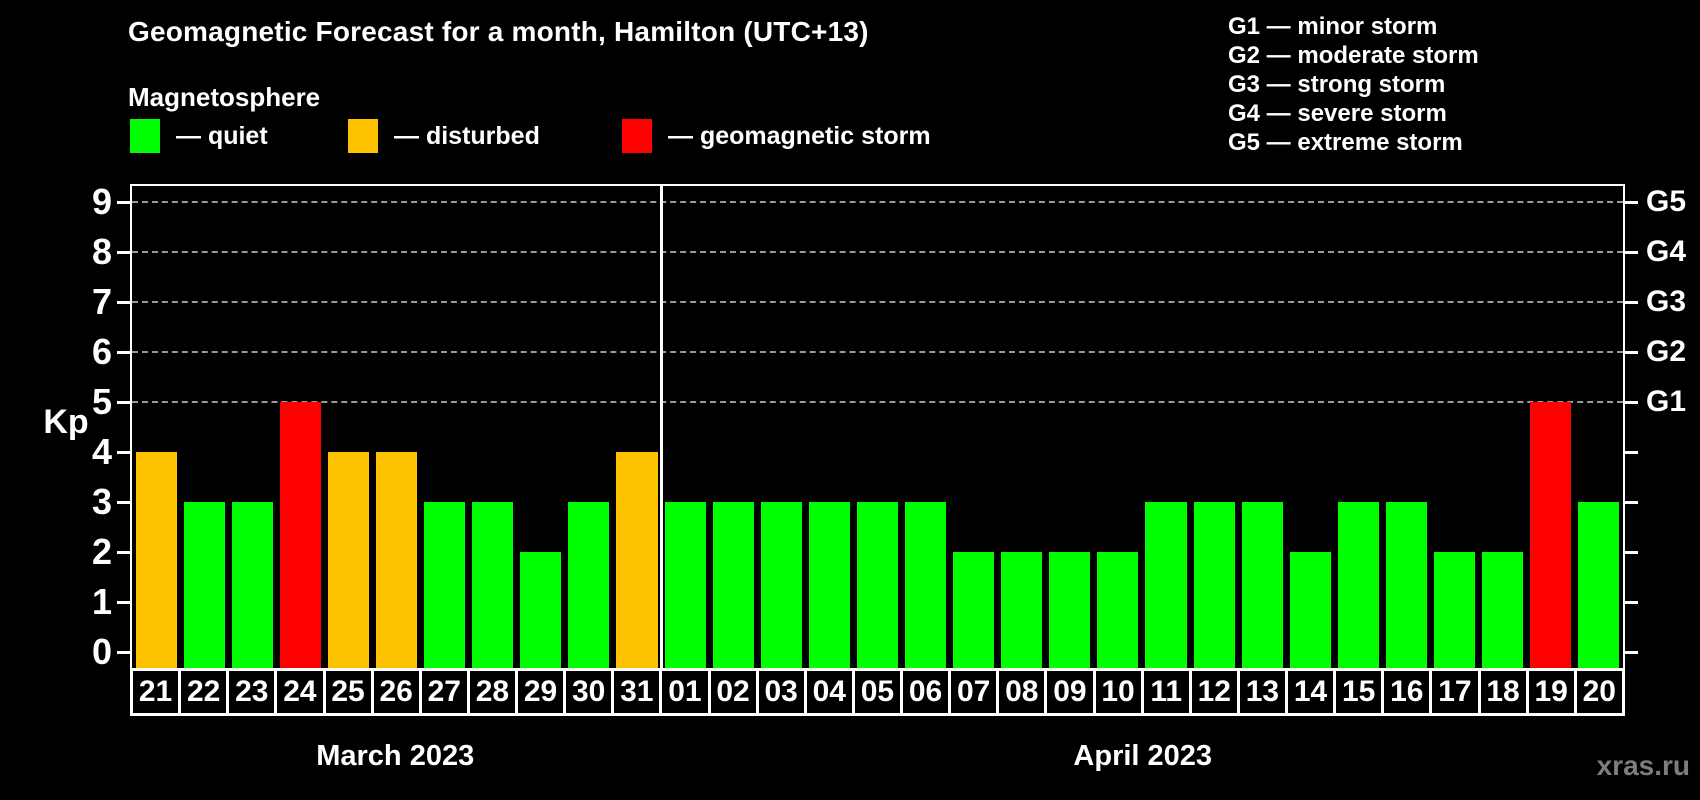 This screenshot has height=800, width=1700. What do you see at coordinates (446, 692) in the screenshot?
I see `date-cell-27: 27` at bounding box center [446, 692].